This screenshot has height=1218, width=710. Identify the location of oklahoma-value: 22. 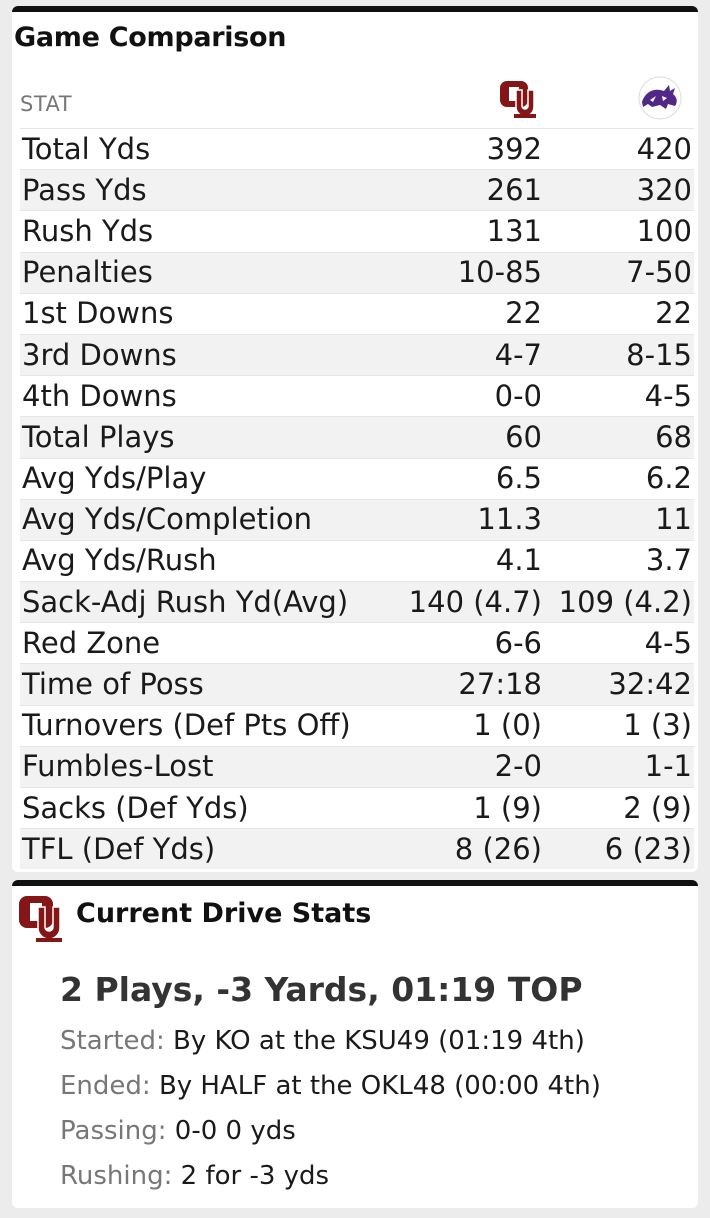
(468, 313).